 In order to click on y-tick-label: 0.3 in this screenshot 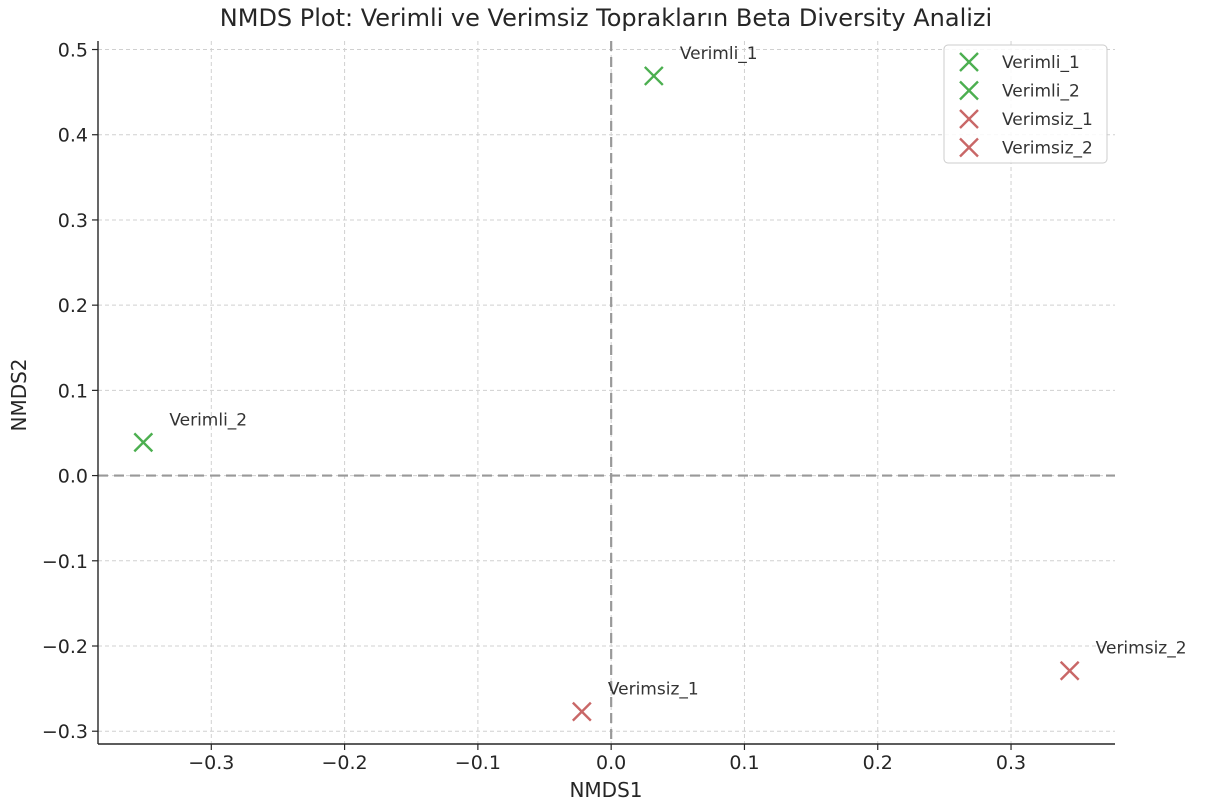, I will do `click(73, 221)`.